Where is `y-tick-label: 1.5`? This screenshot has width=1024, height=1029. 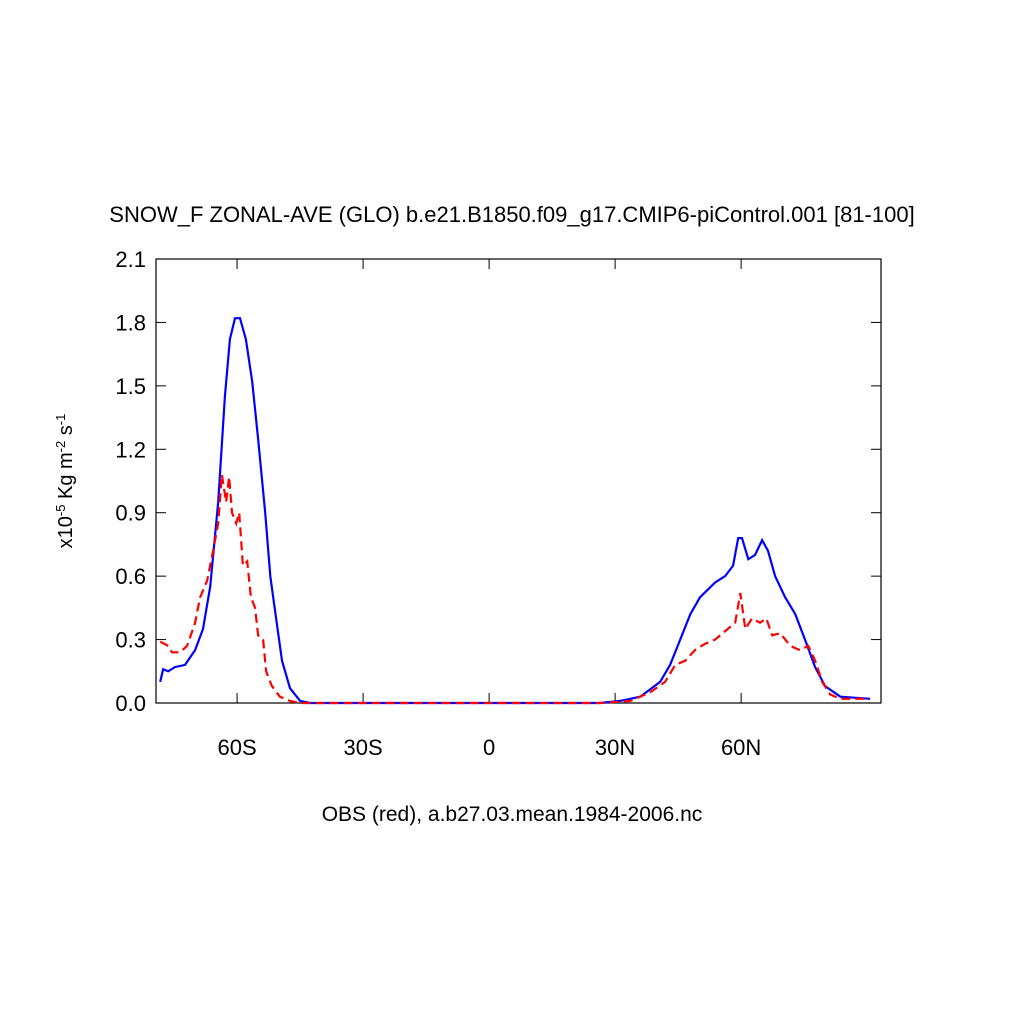
y-tick-label: 1.5 is located at coordinates (130, 386).